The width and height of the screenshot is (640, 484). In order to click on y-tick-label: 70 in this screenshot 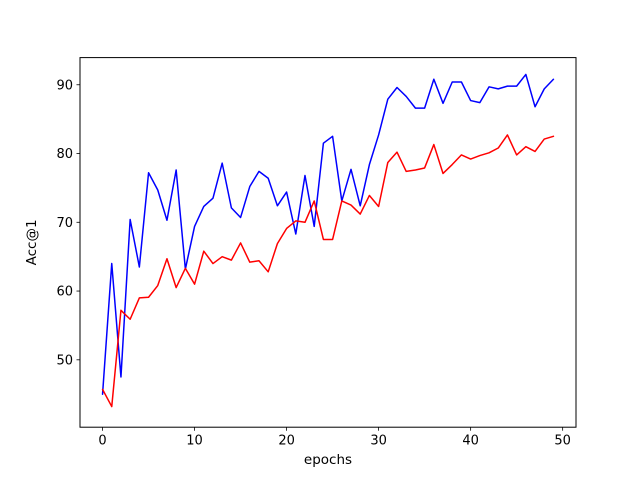, I will do `click(64, 223)`.